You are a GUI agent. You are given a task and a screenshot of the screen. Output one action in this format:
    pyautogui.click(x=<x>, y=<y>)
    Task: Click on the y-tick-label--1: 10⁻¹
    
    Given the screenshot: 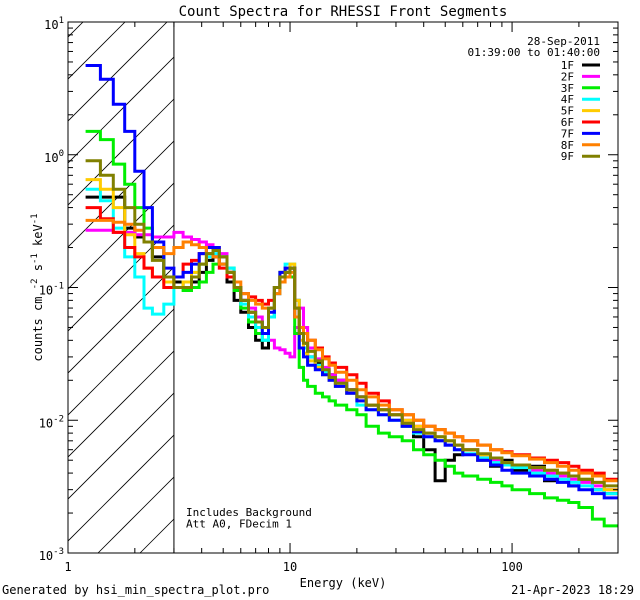 What is the action you would take?
    pyautogui.click(x=51, y=290)
    